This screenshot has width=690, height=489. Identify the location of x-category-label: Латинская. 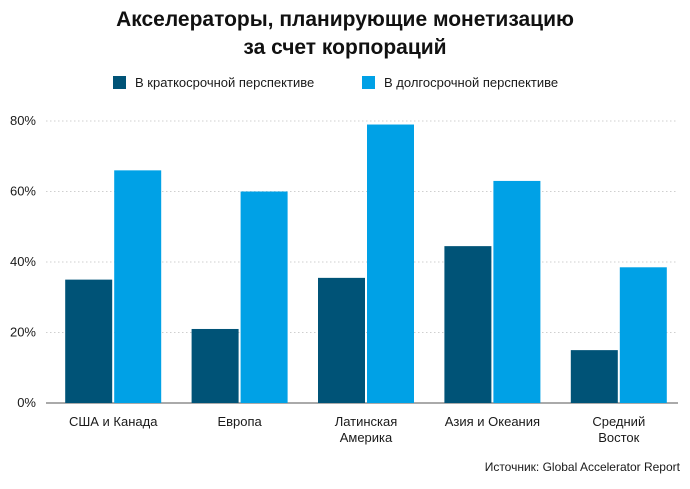
(366, 421).